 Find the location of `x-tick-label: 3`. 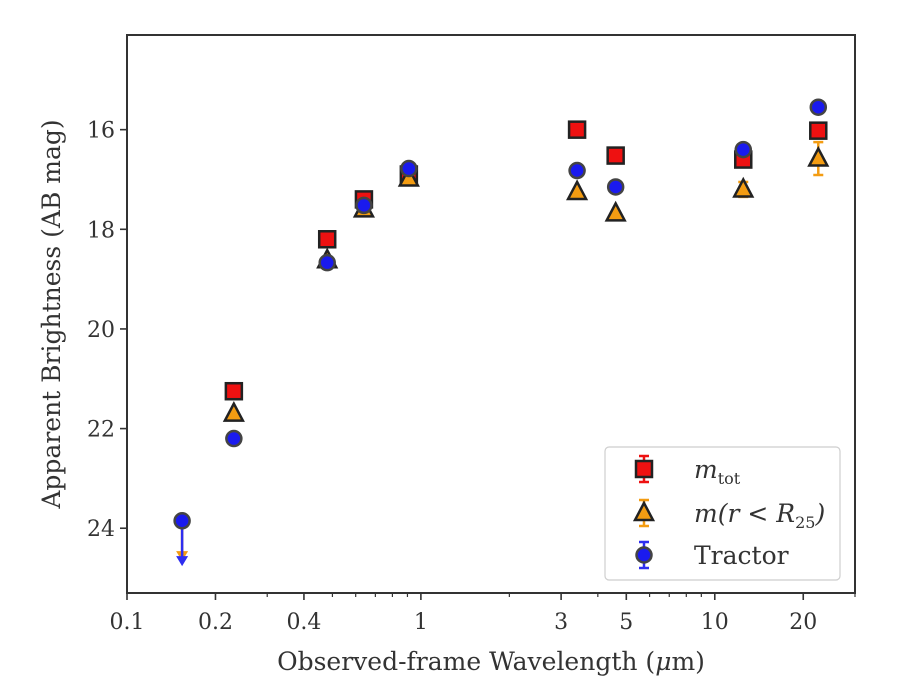

x-tick-label: 3 is located at coordinates (561, 622).